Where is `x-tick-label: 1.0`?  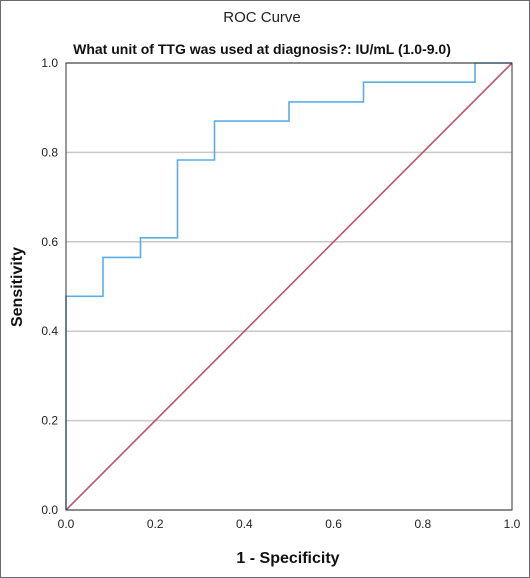 x-tick-label: 1.0 is located at coordinates (512, 524).